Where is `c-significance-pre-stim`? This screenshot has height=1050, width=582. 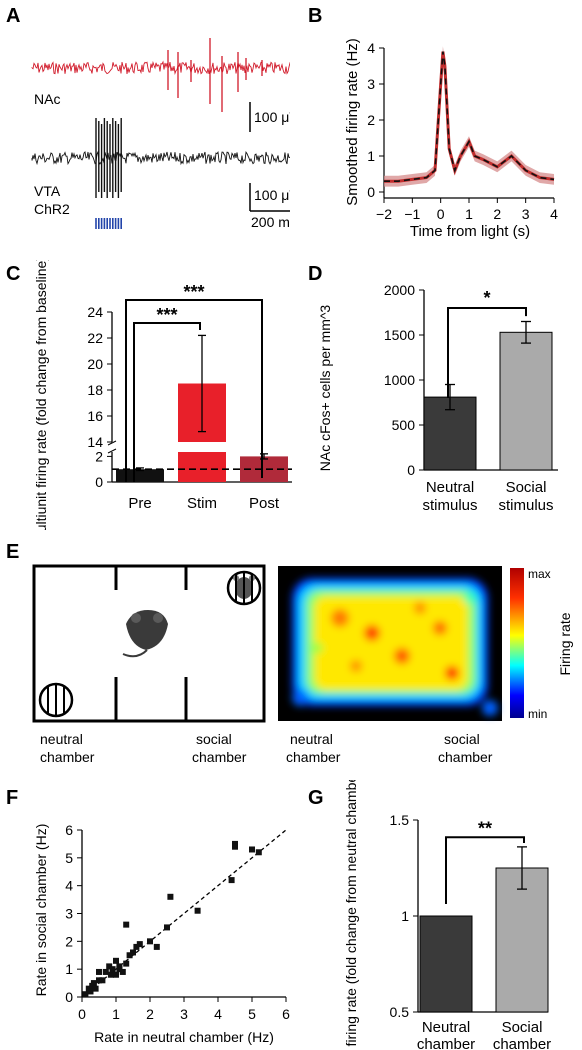
c-significance-pre-stim is located at coordinates (167, 402).